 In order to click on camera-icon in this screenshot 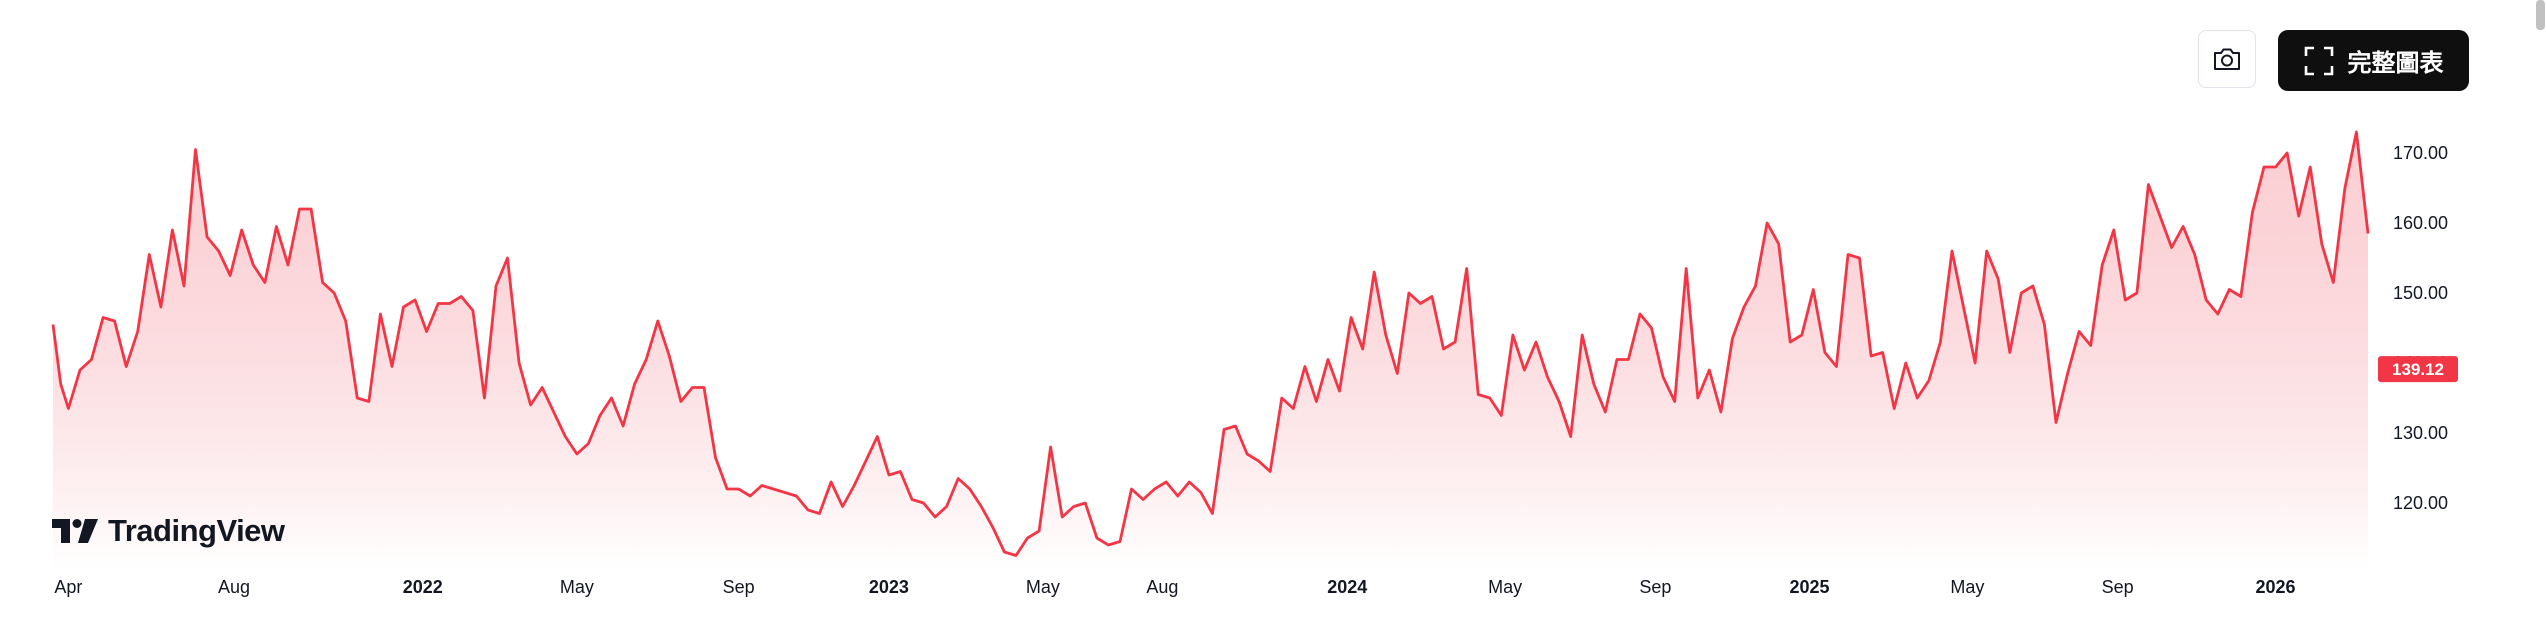, I will do `click(2227, 59)`.